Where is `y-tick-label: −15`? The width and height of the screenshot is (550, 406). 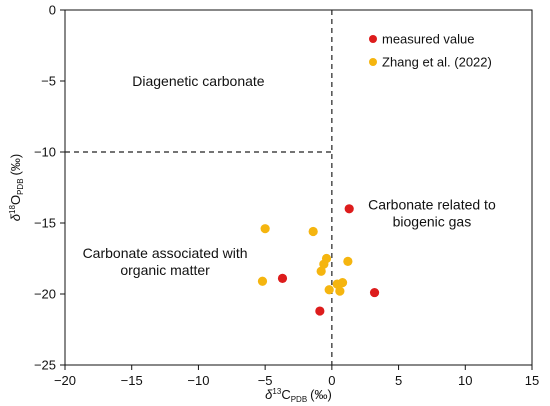 y-tick-label: −15 is located at coordinates (45, 223).